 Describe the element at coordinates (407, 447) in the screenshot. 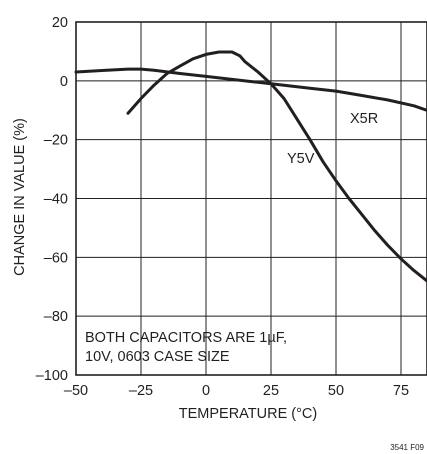

I see `figure-id: 3541 F09` at that location.